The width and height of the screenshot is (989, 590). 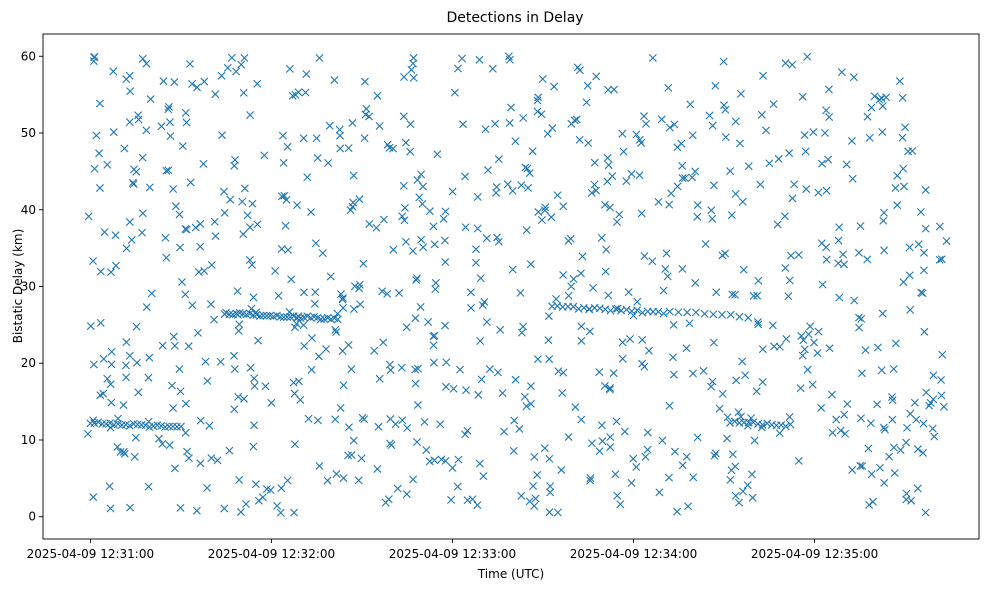 What do you see at coordinates (18, 286) in the screenshot?
I see `y-axis-label: Bistatic Delay (km)` at bounding box center [18, 286].